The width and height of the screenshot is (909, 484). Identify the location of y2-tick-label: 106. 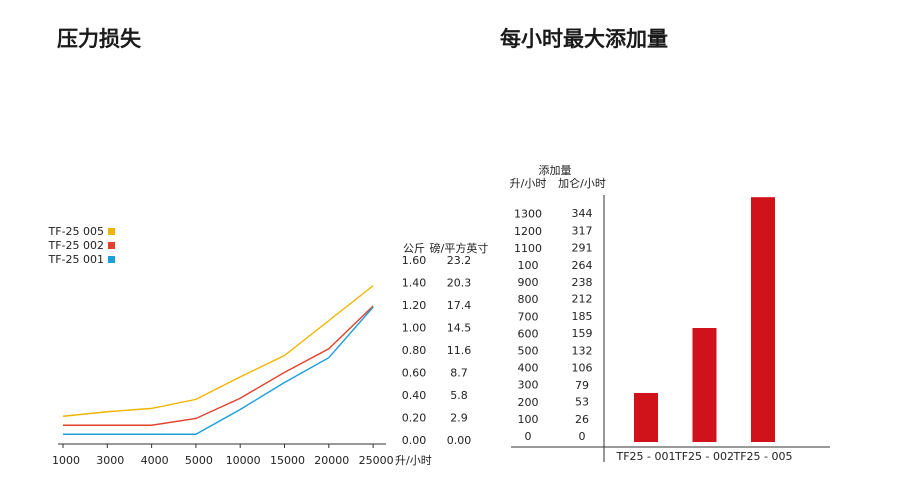
(582, 367).